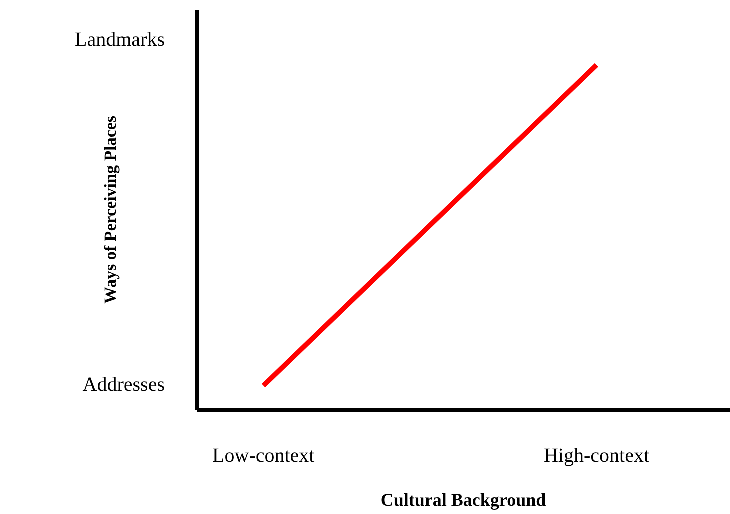 The height and width of the screenshot is (514, 730). Describe the element at coordinates (597, 456) in the screenshot. I see `x-tick-label: High-context` at that location.